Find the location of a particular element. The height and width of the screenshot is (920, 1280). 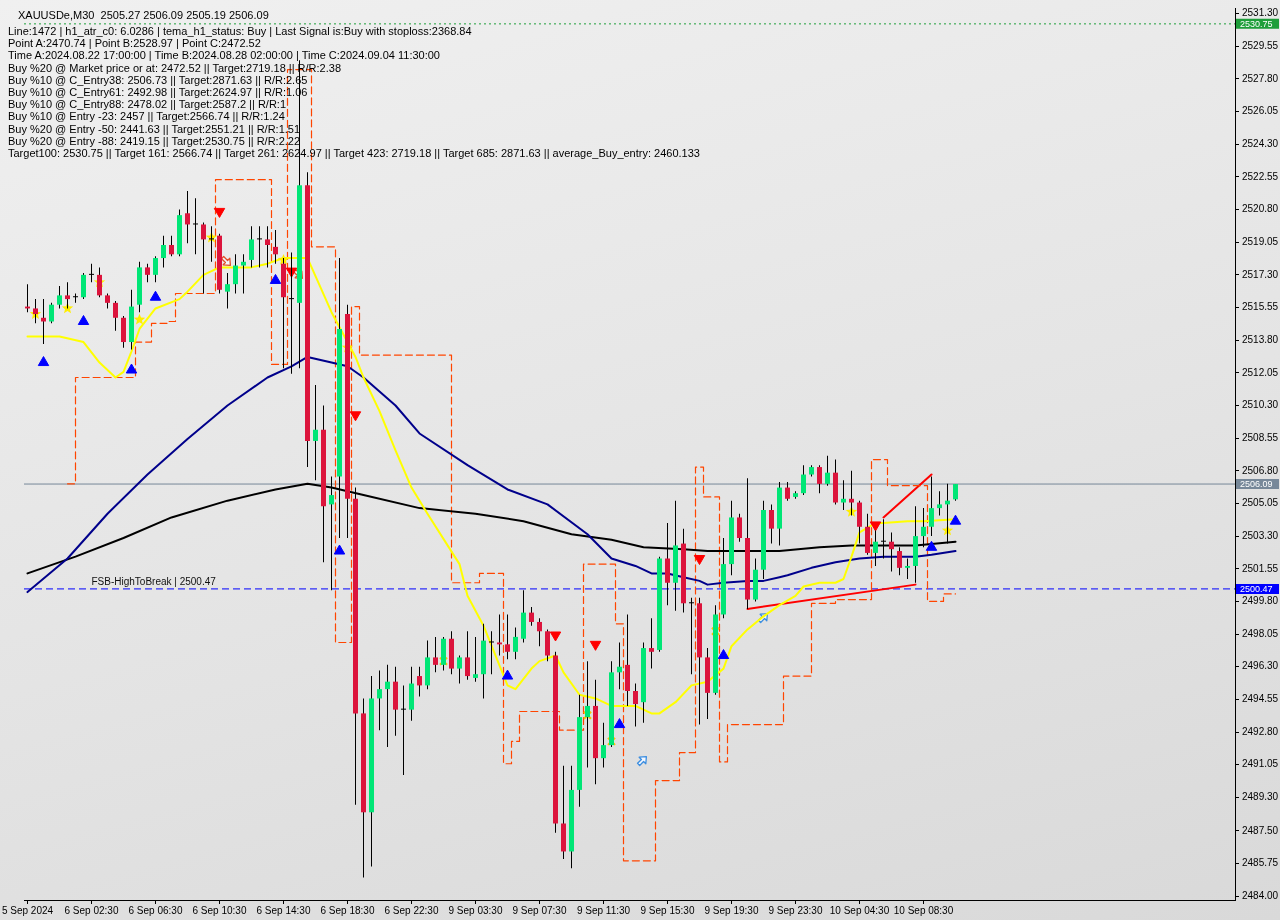

x-tick-label: 9 Sep 07:30 is located at coordinates (539, 910).